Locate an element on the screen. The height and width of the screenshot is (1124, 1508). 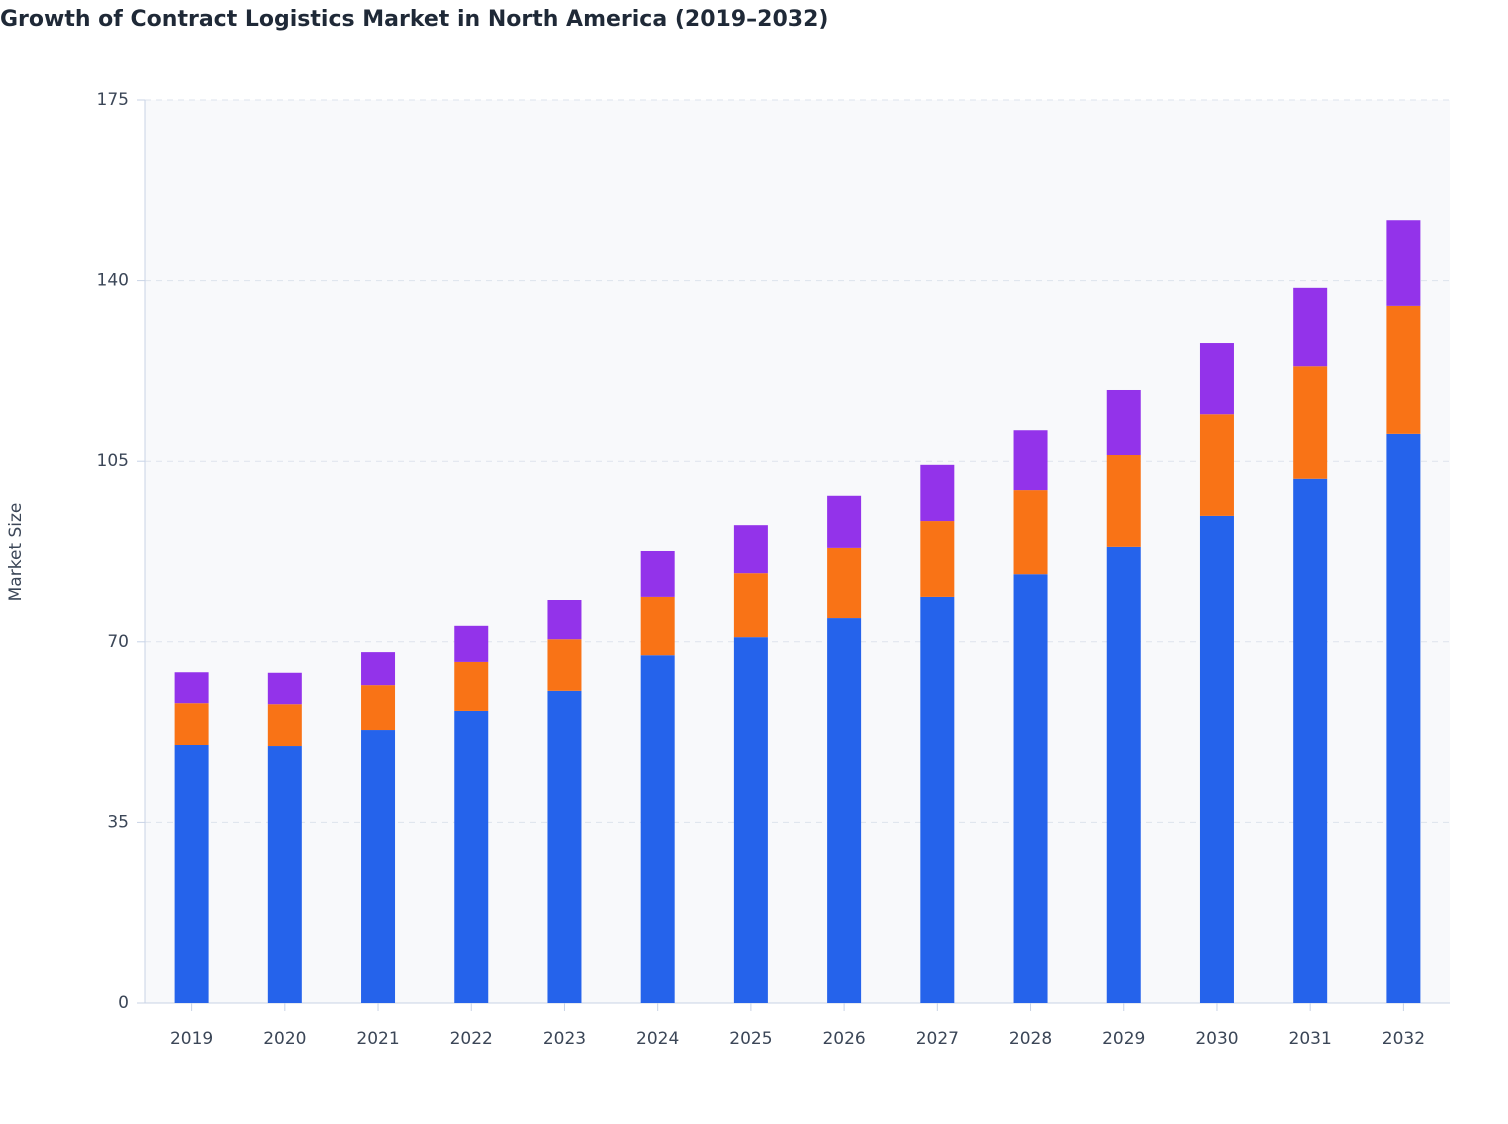
x-tick-label: 2032 is located at coordinates (1403, 1039).